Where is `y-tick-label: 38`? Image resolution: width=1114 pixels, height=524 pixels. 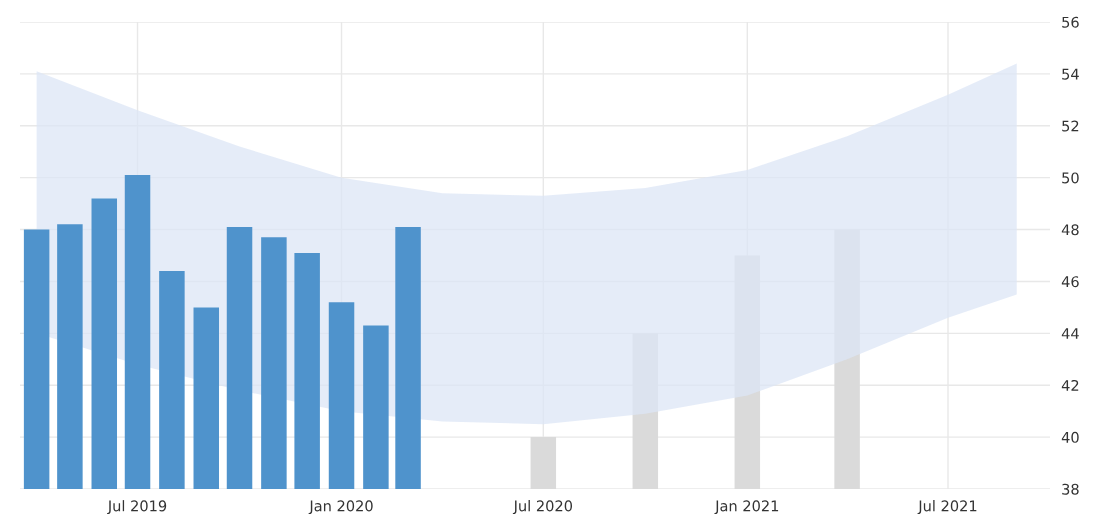
y-tick-label: 38 is located at coordinates (1070, 489).